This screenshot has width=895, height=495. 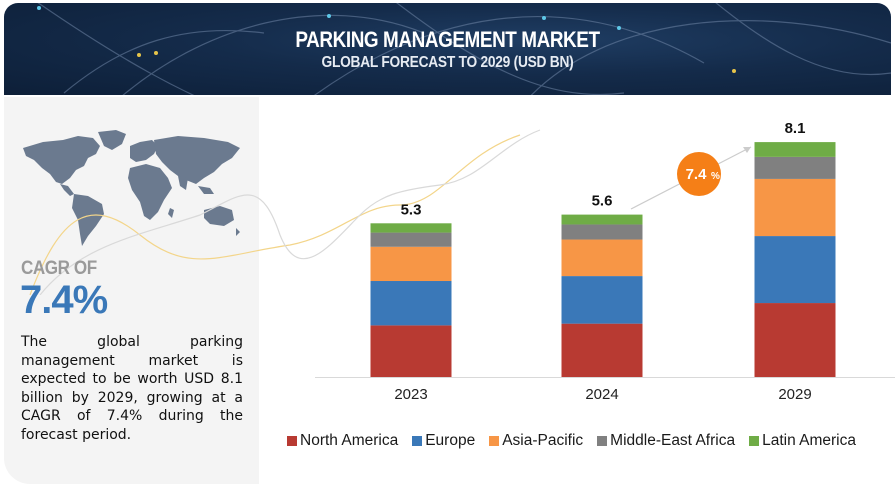 I want to click on growth-badge-unit: %, so click(x=715, y=176).